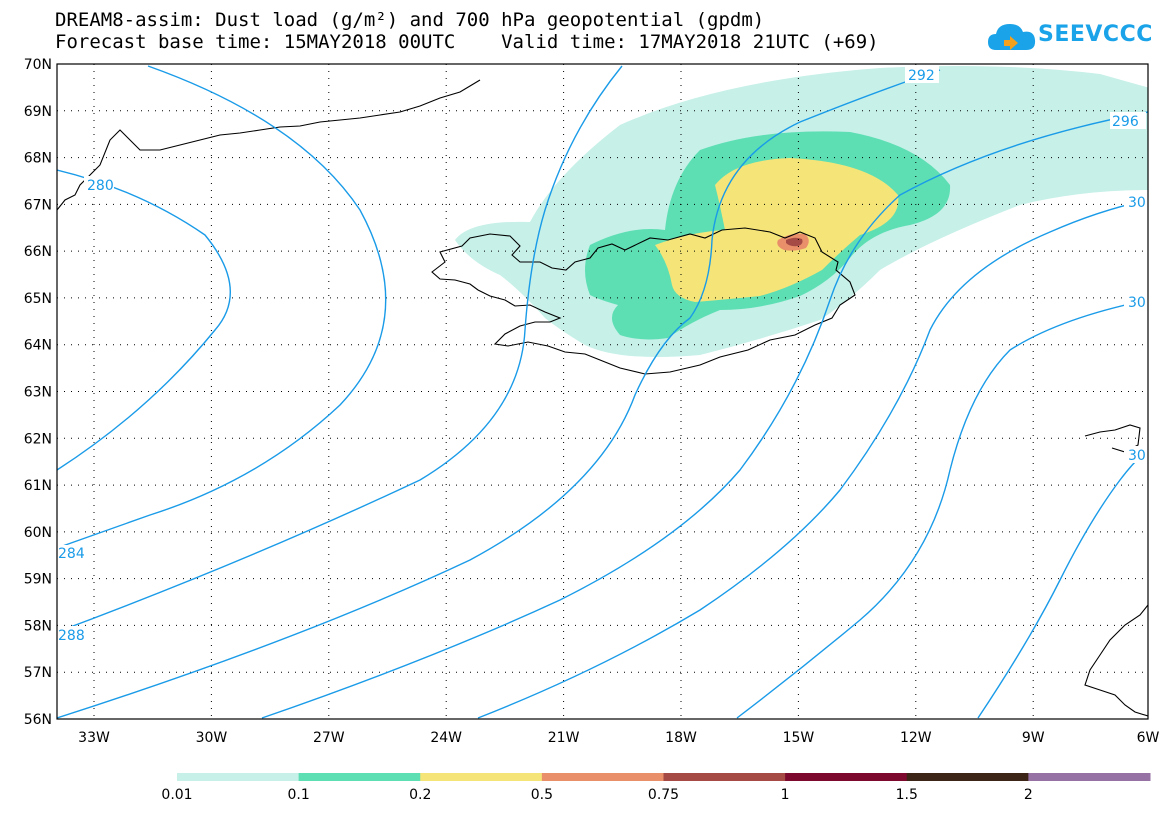  What do you see at coordinates (38, 159) in the screenshot?
I see `latitude-label: 68N` at bounding box center [38, 159].